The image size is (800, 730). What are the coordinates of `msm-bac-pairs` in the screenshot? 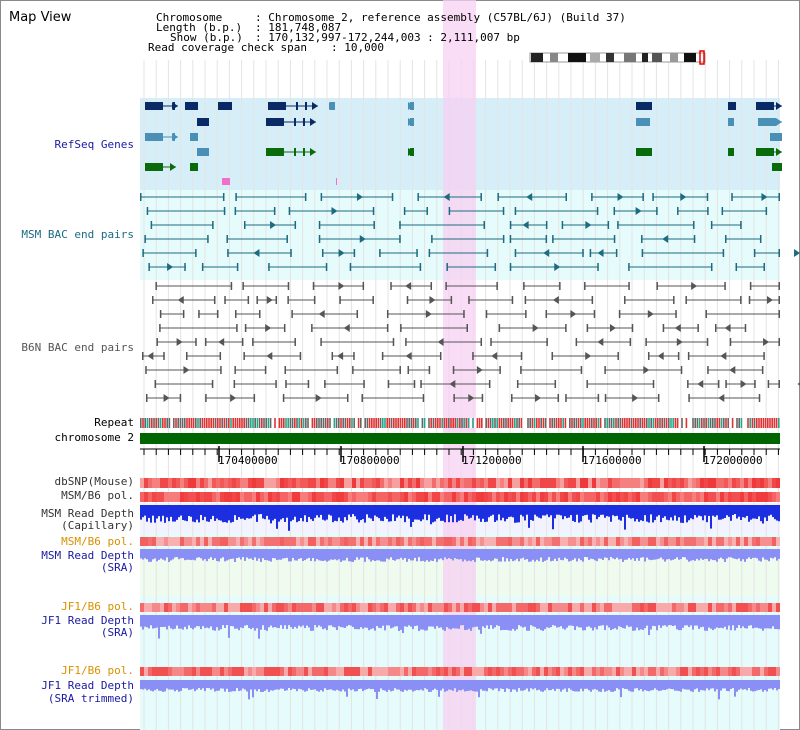 It's located at (470, 232).